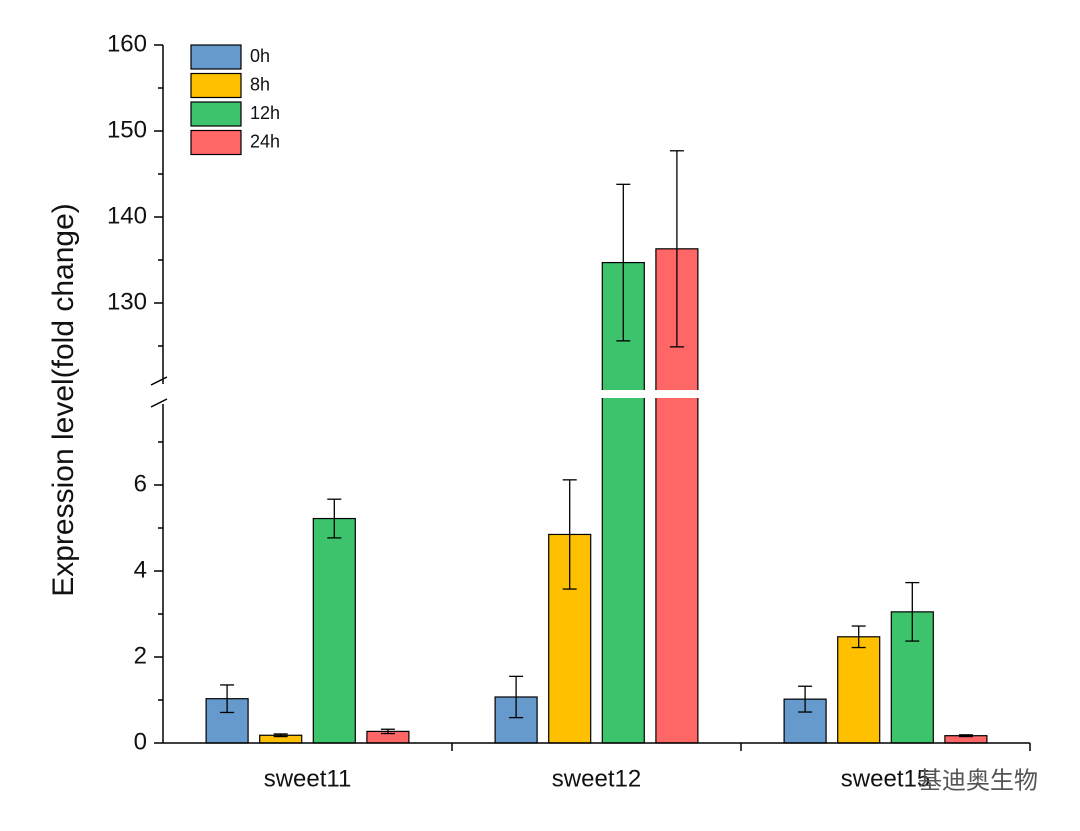 Image resolution: width=1080 pixels, height=831 pixels. I want to click on y-tick-label: 150, so click(127, 129).